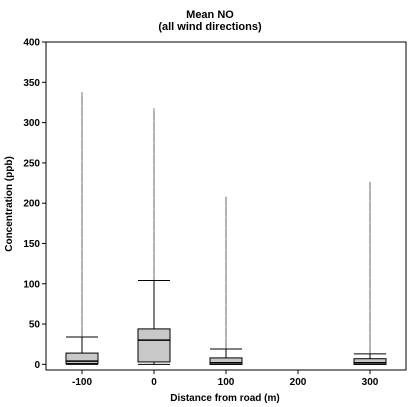  Describe the element at coordinates (370, 382) in the screenshot. I see `x-tick-label: 300` at that location.